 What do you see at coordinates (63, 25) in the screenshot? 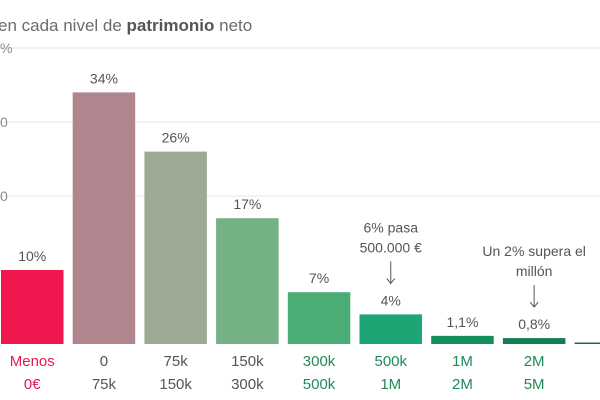
I see `chart-title-prefix: en cada nivel de` at bounding box center [63, 25].